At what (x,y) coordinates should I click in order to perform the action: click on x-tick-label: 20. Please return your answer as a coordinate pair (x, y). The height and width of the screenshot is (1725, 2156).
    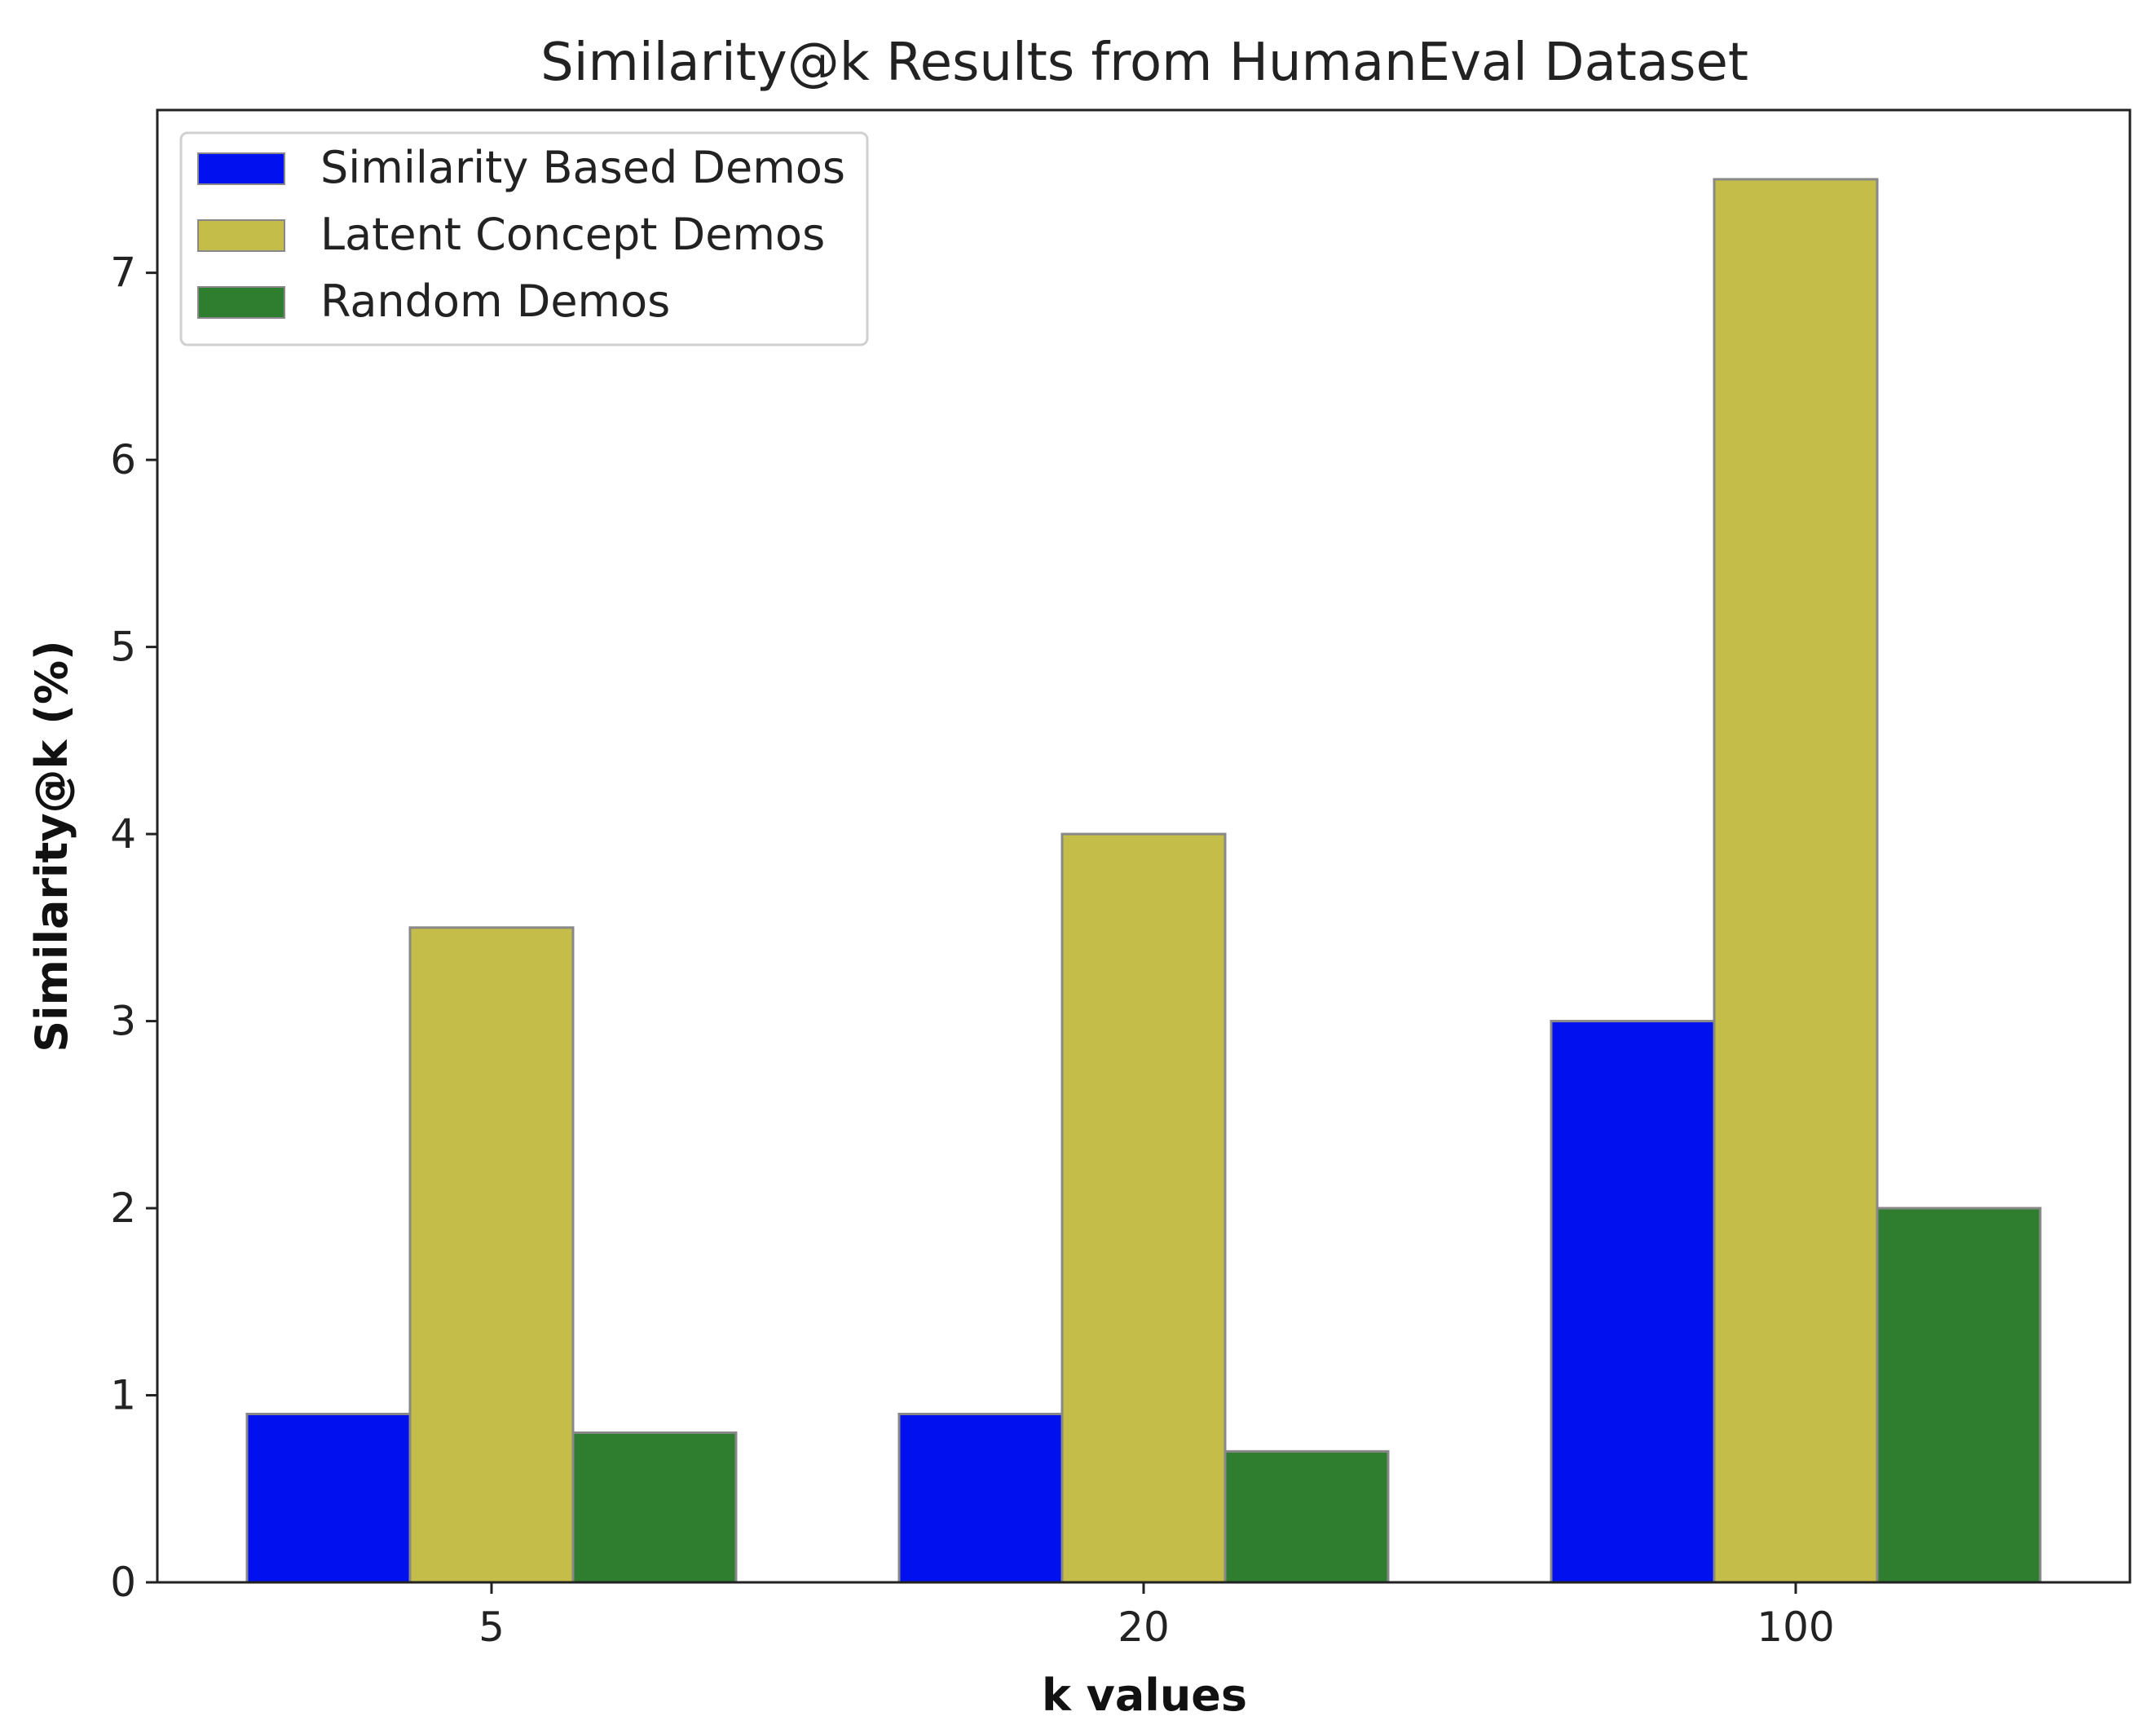
    Looking at the image, I should click on (1144, 1627).